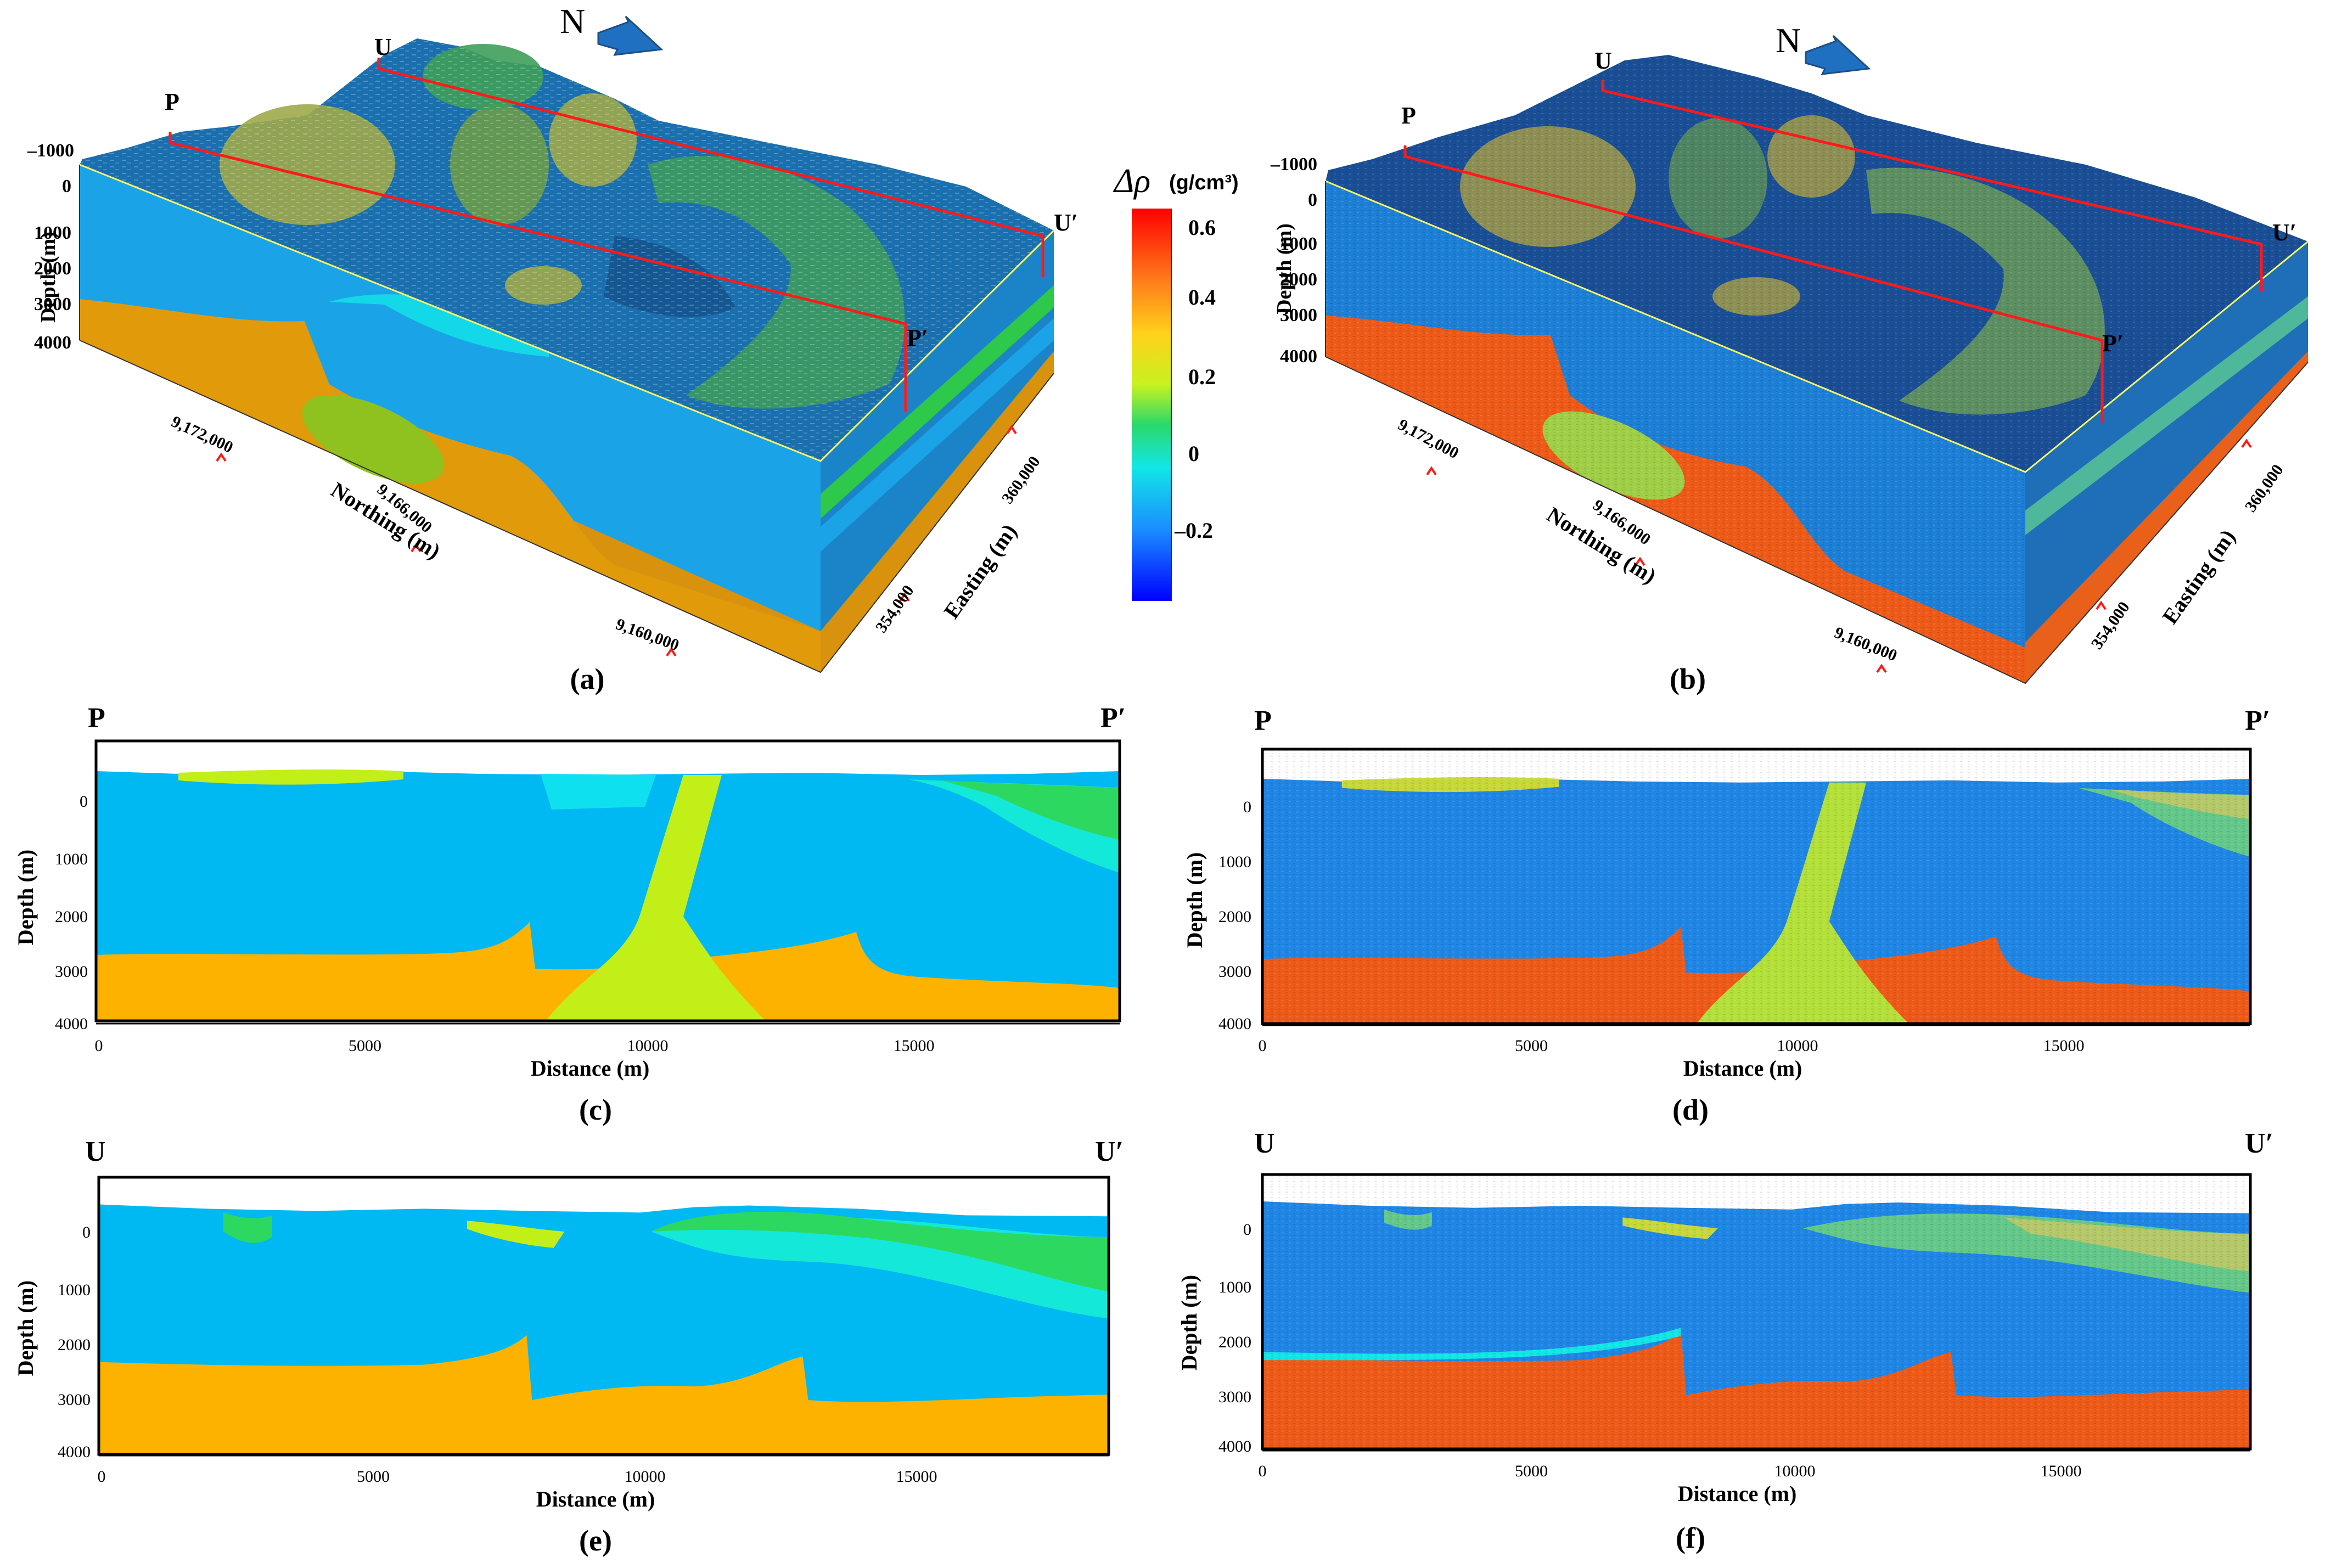  Describe the element at coordinates (2259, 1143) in the screenshot. I see `section-f-right-label: U′` at that location.